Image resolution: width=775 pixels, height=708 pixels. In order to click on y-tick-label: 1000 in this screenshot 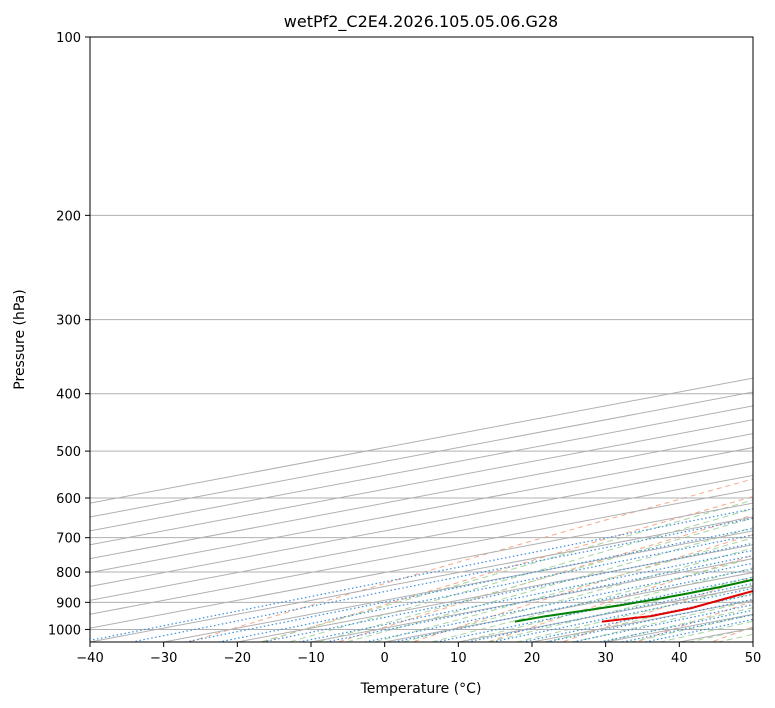, I will do `click(64, 630)`.